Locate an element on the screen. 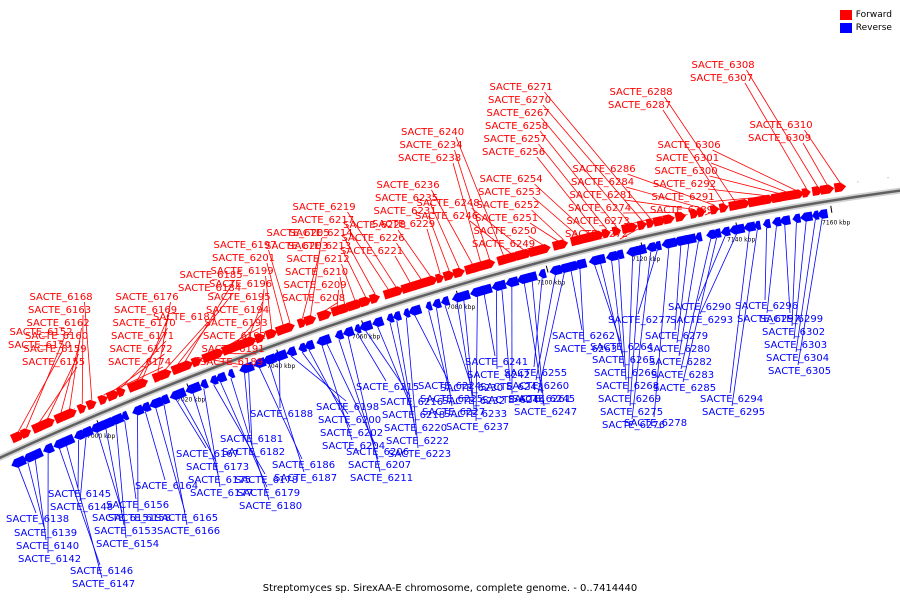 The width and height of the screenshot is (900, 600). forward-gene-label: SACTE_6310 is located at coordinates (781, 125).